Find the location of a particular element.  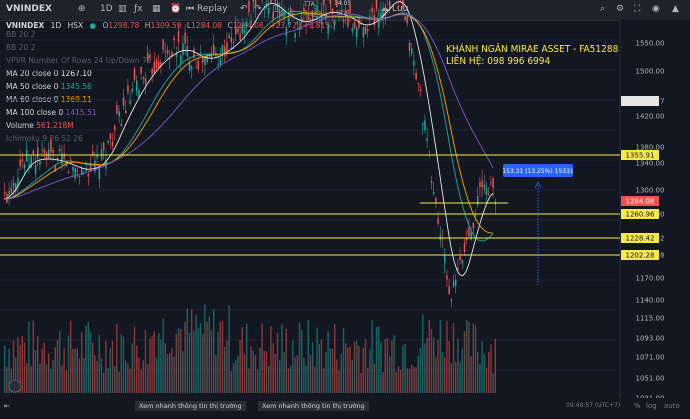

legend-item: VPVR Number Of Rows 24 Up/Down 70 is located at coordinates (79, 60).